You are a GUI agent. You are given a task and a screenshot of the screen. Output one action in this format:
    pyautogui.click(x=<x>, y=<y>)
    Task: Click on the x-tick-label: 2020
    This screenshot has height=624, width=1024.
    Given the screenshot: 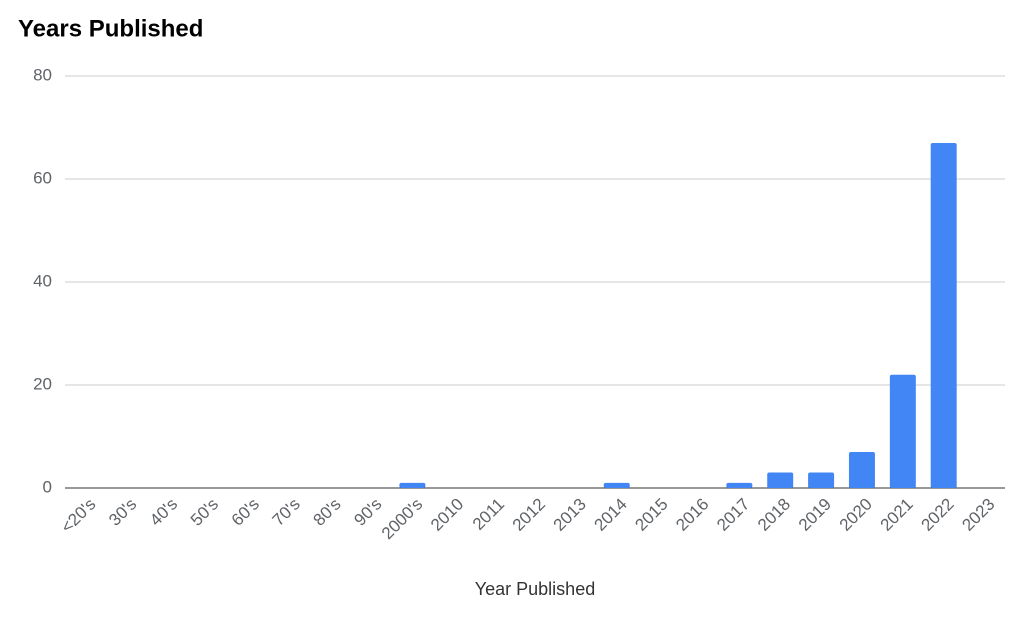 What is the action you would take?
    pyautogui.click(x=856, y=515)
    